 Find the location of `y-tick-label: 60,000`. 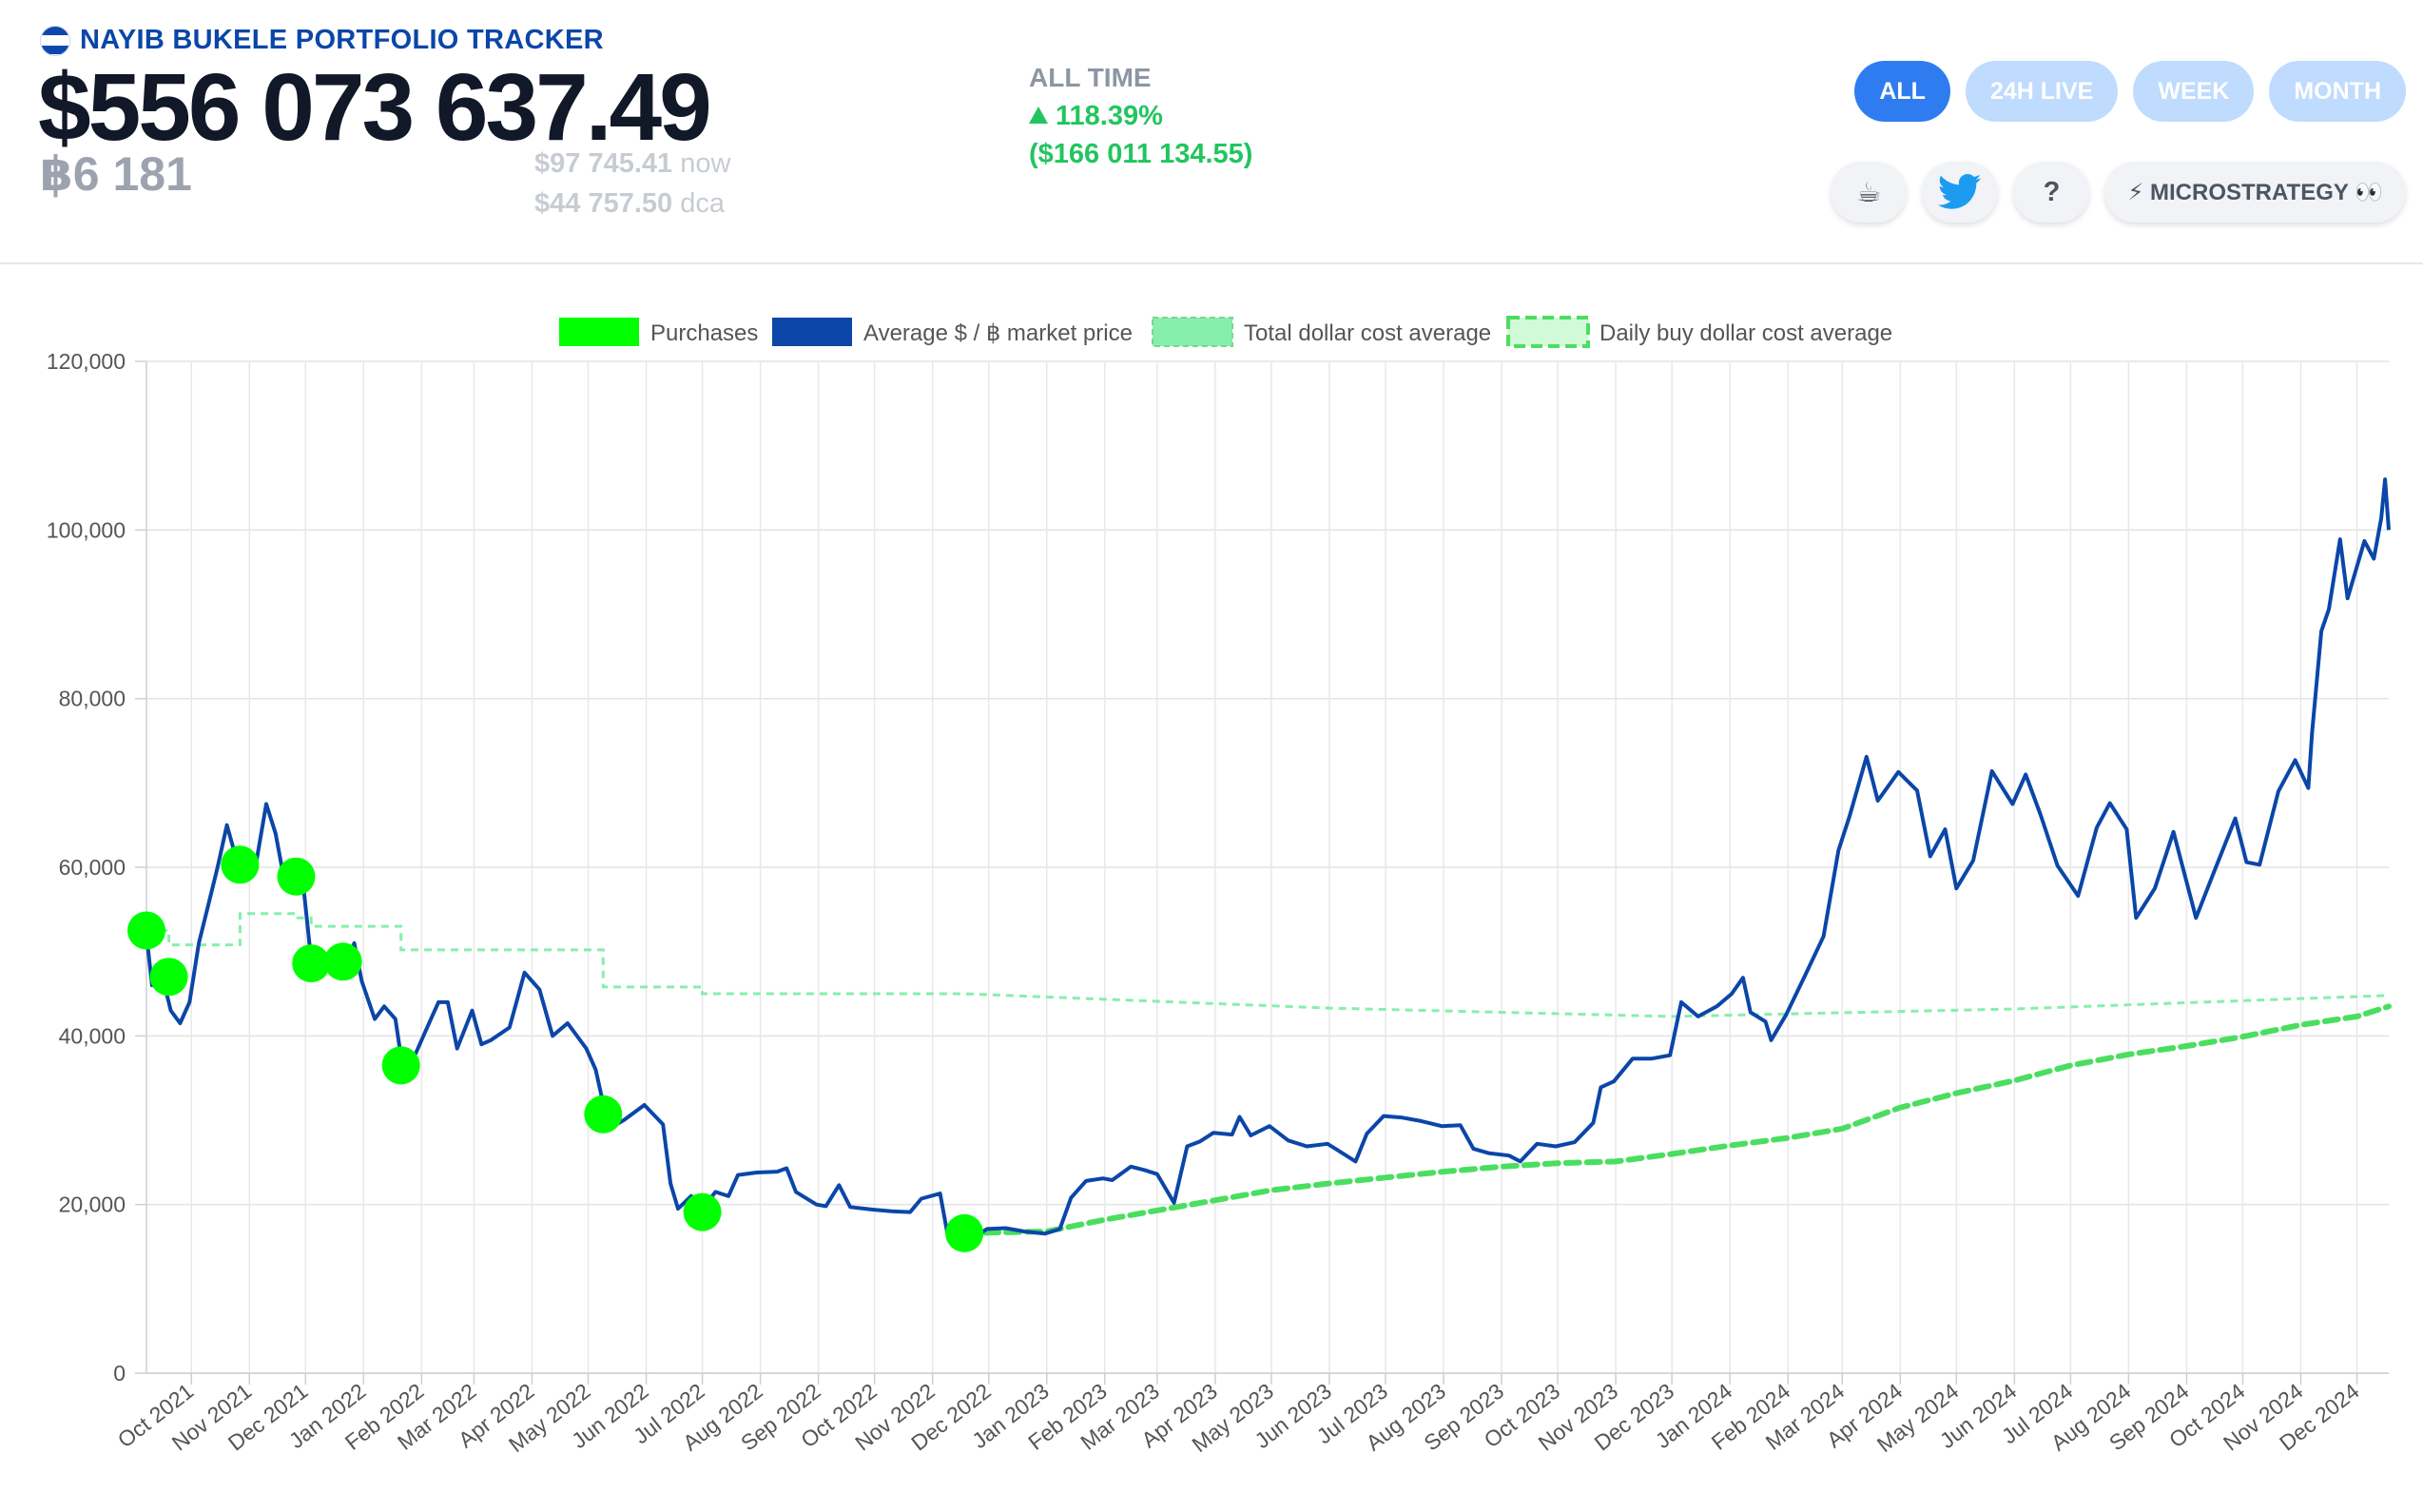

y-tick-label: 60,000 is located at coordinates (92, 868).